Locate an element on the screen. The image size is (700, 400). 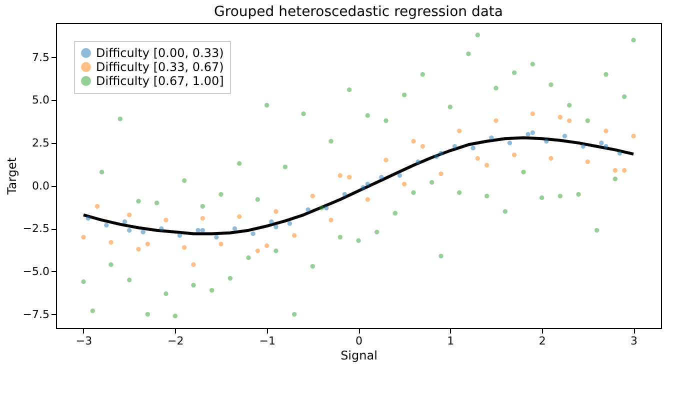
x-axis-title: Signal is located at coordinates (359, 355).